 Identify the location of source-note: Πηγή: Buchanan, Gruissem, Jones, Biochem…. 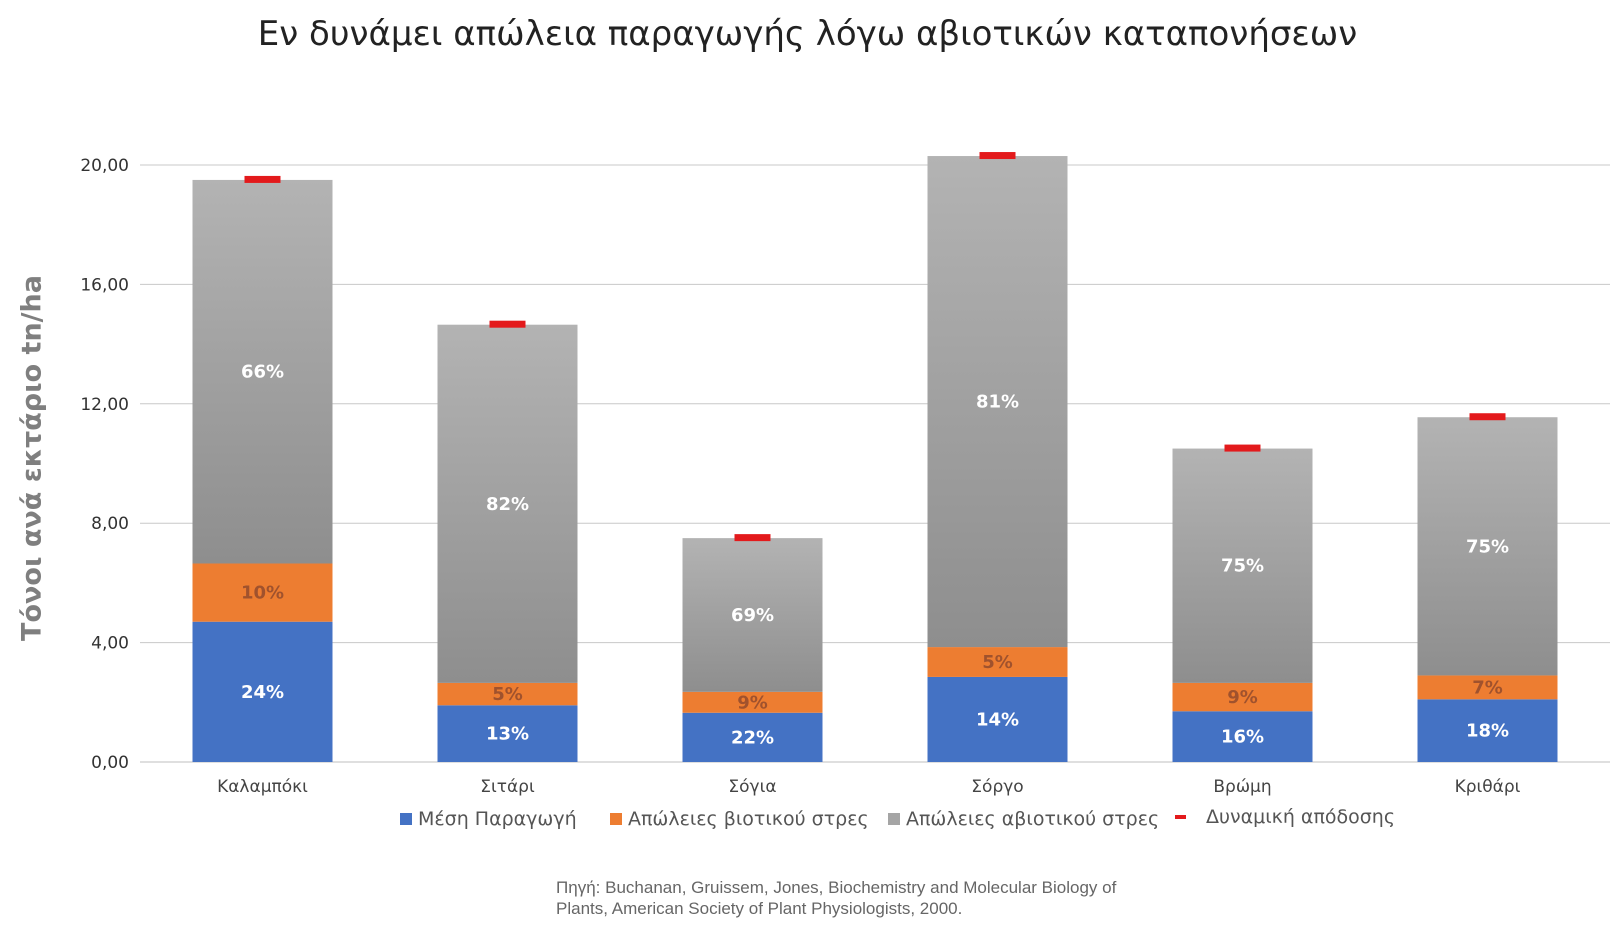
(866, 898).